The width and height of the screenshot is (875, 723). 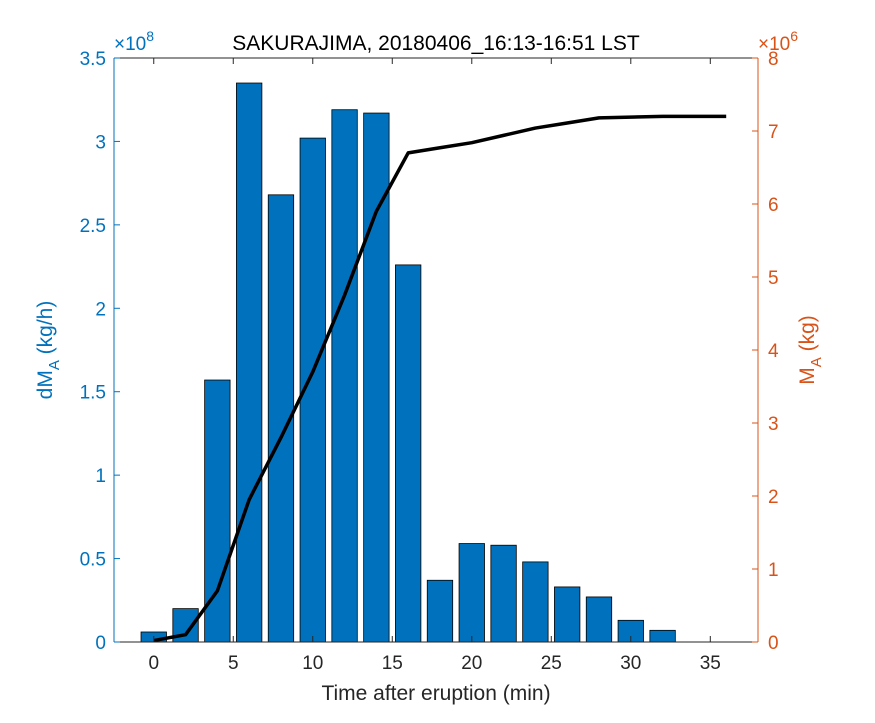 I want to click on y-right-exponent-power: 6, so click(x=794, y=36).